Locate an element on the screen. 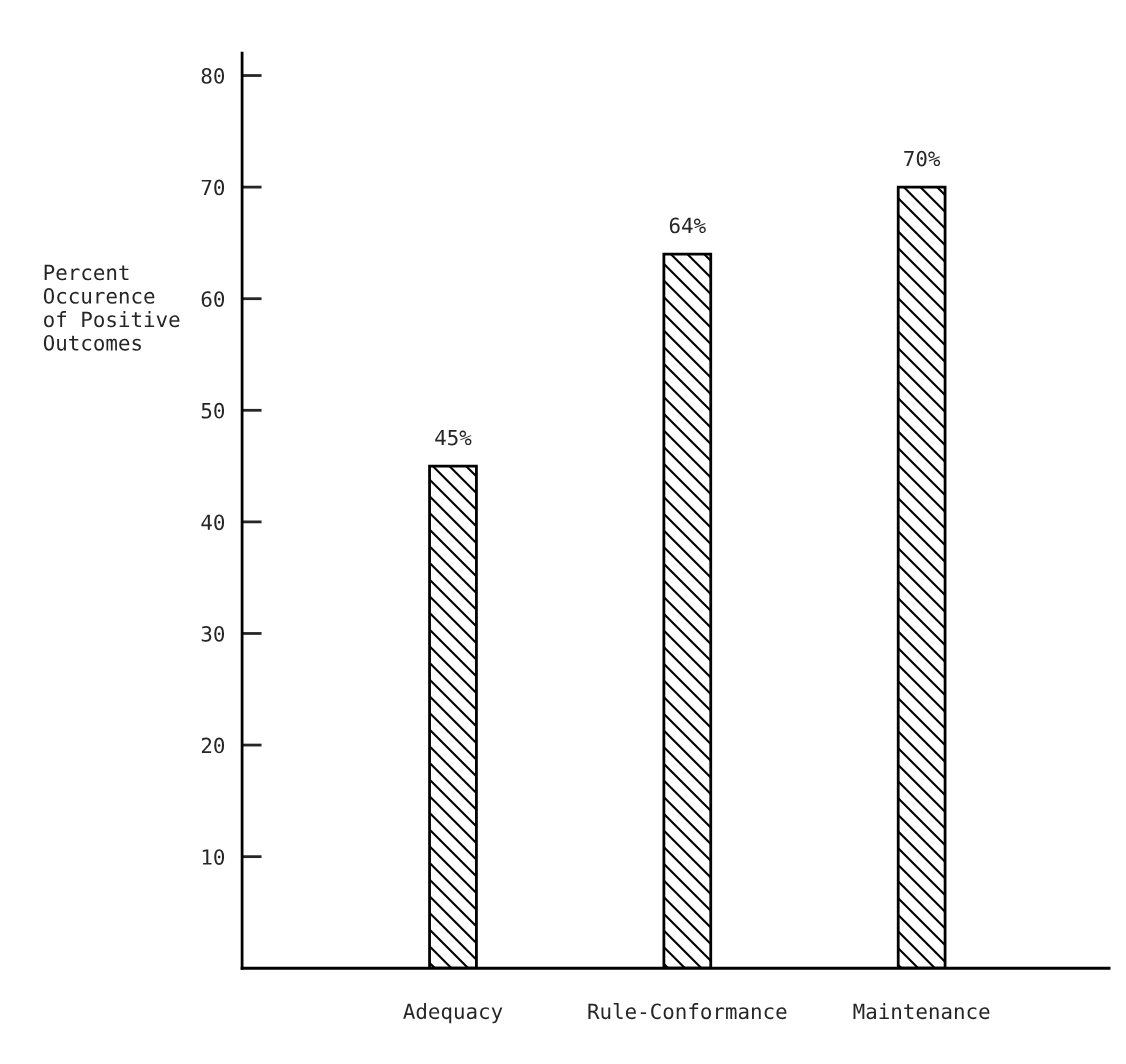  x-tick-label: Adequacy is located at coordinates (453, 1013).